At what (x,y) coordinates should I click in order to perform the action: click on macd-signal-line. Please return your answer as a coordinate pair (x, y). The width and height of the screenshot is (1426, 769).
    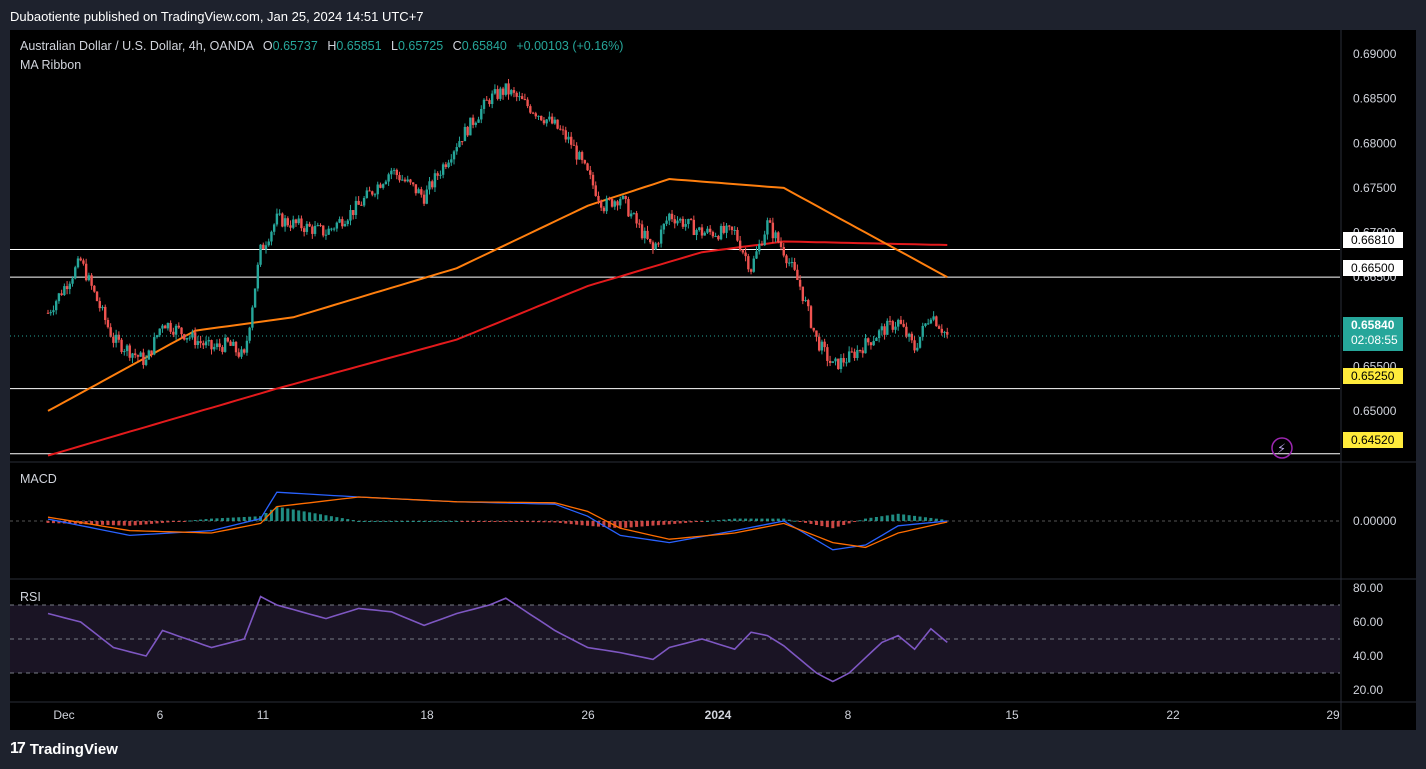
    Looking at the image, I should click on (497, 522).